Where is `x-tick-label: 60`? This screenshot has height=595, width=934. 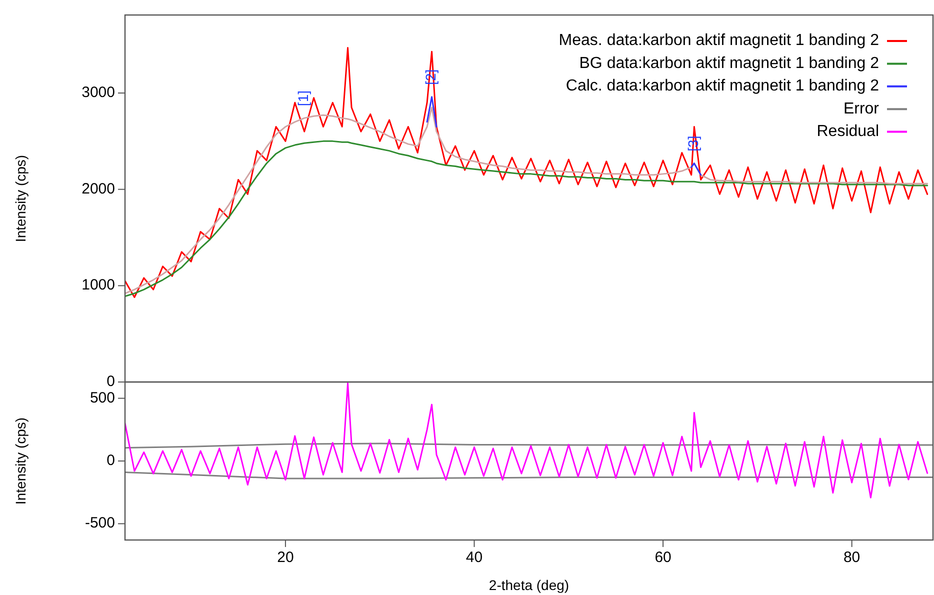
x-tick-label: 60 is located at coordinates (663, 557).